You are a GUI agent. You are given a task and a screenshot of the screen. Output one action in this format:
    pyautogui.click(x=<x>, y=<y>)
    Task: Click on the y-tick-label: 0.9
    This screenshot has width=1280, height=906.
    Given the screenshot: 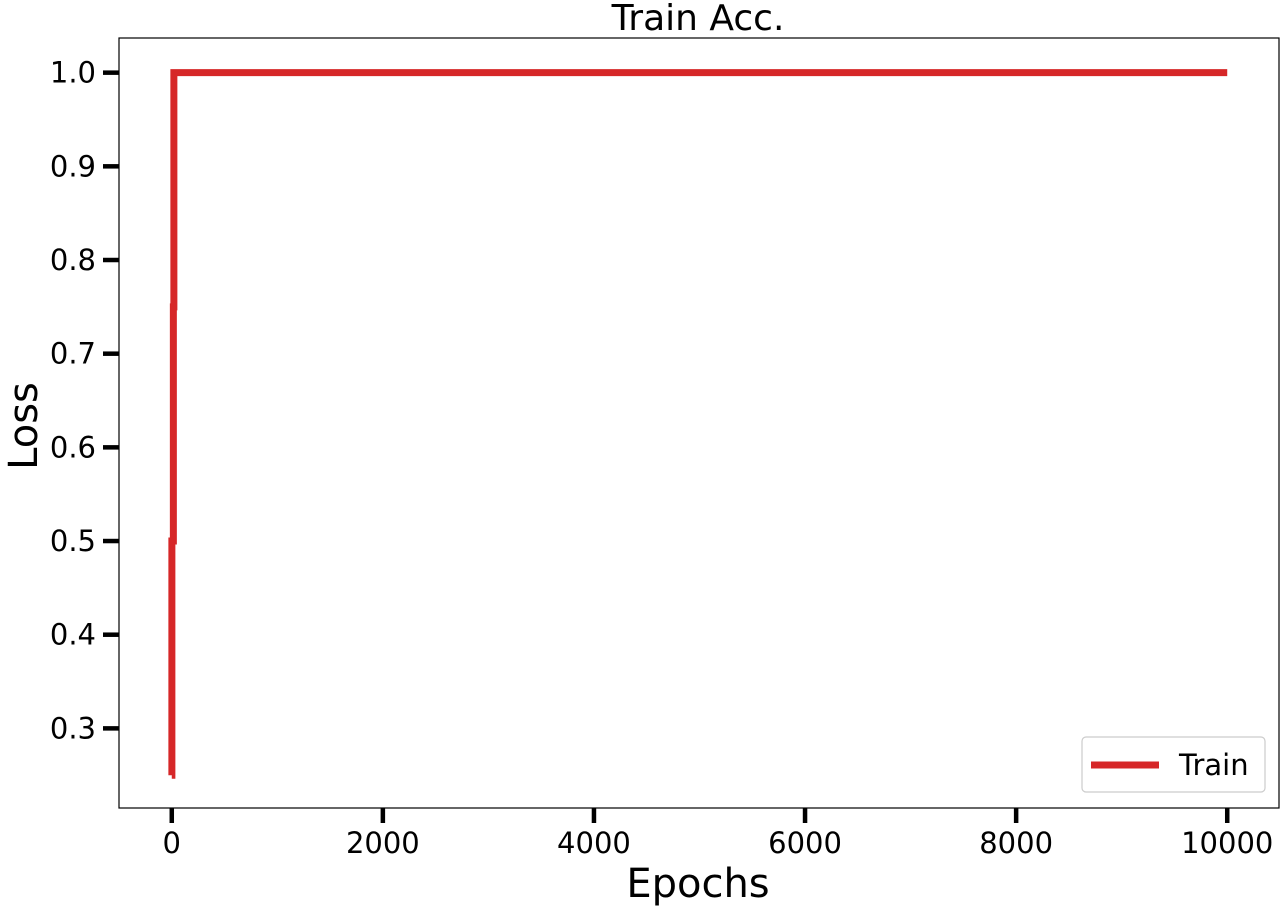 What is the action you would take?
    pyautogui.click(x=73, y=166)
    